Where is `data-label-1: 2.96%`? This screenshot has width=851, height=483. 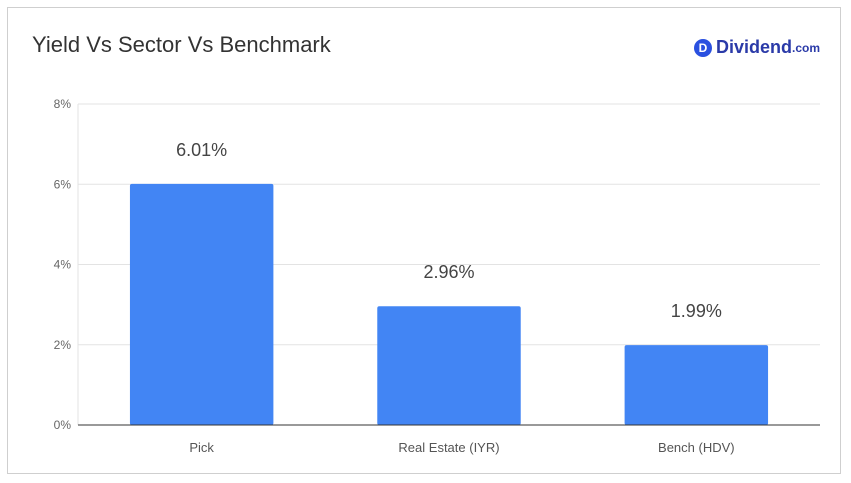
data-label-1: 2.96% is located at coordinates (448, 272).